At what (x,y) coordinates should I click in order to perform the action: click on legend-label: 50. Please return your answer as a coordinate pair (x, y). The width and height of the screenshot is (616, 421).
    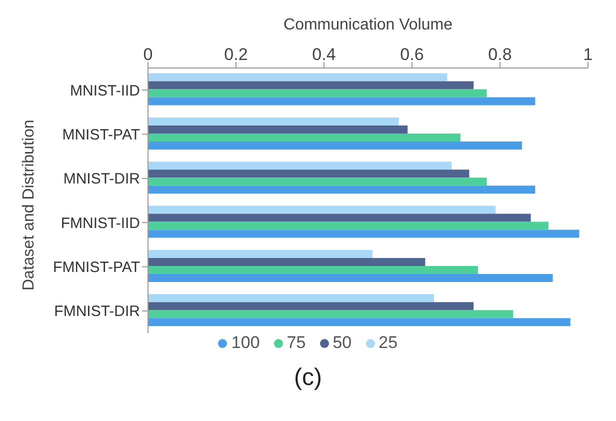
    Looking at the image, I should click on (342, 343).